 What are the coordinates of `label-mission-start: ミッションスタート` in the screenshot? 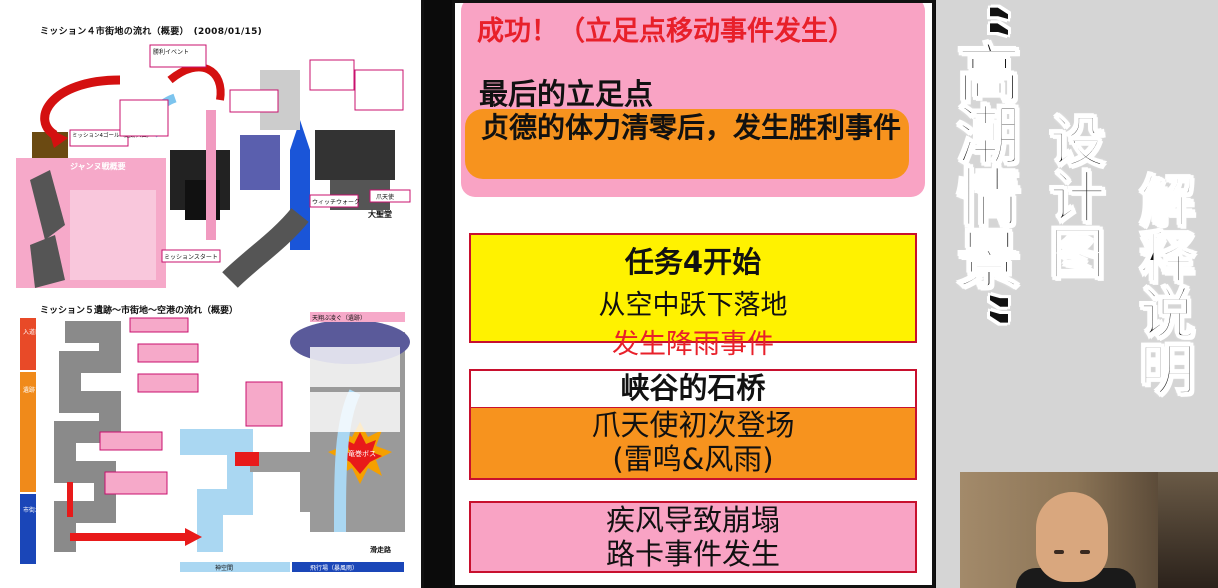 It's located at (191, 257).